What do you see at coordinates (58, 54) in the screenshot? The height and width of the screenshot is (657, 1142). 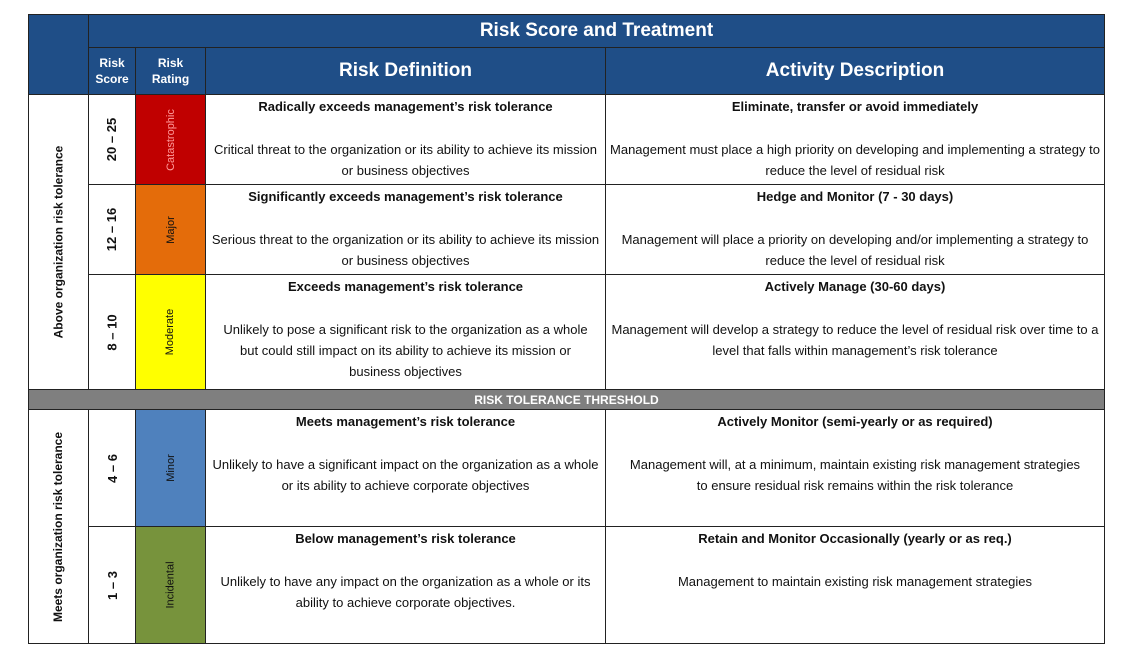 I see `corner-header` at bounding box center [58, 54].